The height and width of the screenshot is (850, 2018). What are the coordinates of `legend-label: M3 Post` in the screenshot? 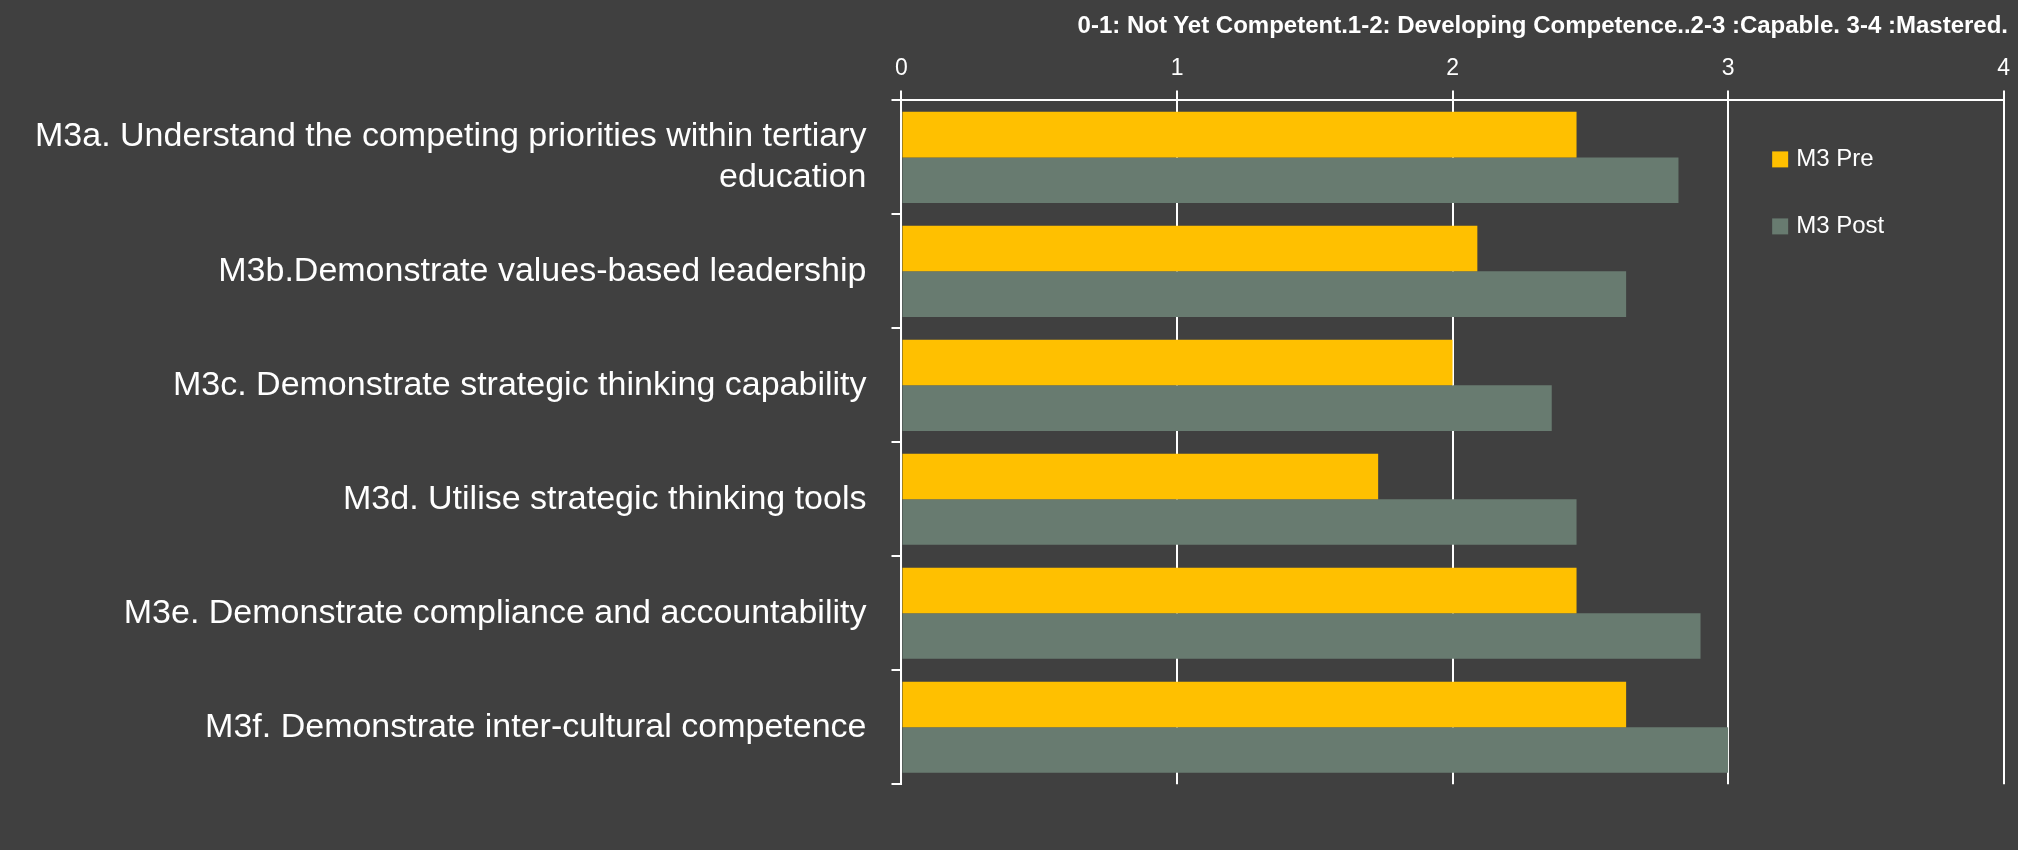 It's located at (1840, 225).